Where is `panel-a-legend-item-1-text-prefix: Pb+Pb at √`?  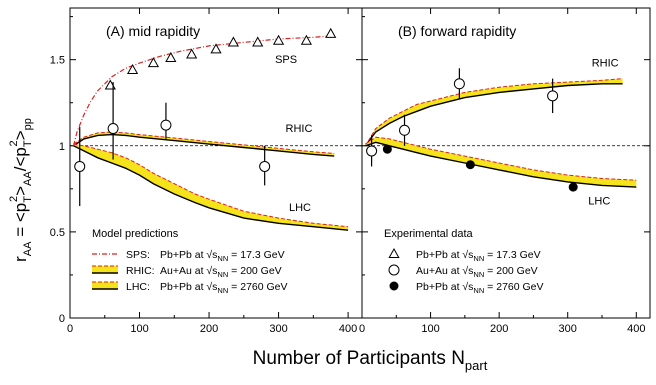
panel-a-legend-item-1-text-prefix: Pb+Pb at √ is located at coordinates (186, 255).